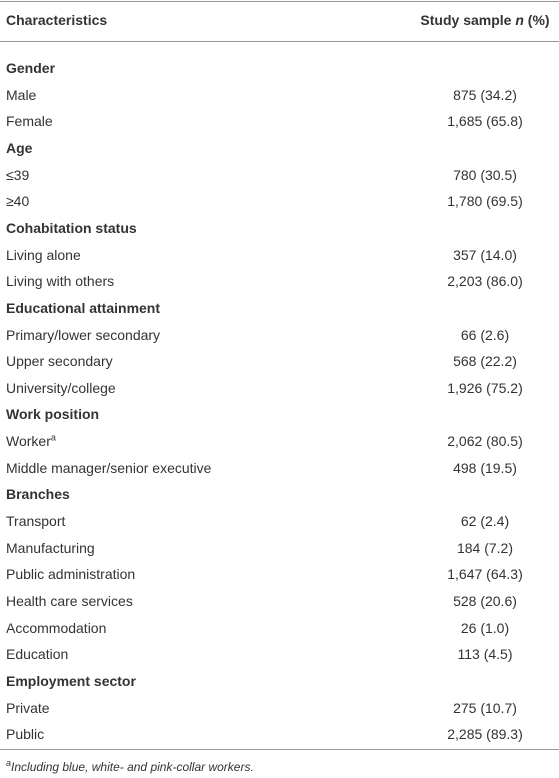 Image resolution: width=559 pixels, height=778 pixels. Describe the element at coordinates (485, 627) in the screenshot. I see `row-value: 26 (1.0)` at that location.